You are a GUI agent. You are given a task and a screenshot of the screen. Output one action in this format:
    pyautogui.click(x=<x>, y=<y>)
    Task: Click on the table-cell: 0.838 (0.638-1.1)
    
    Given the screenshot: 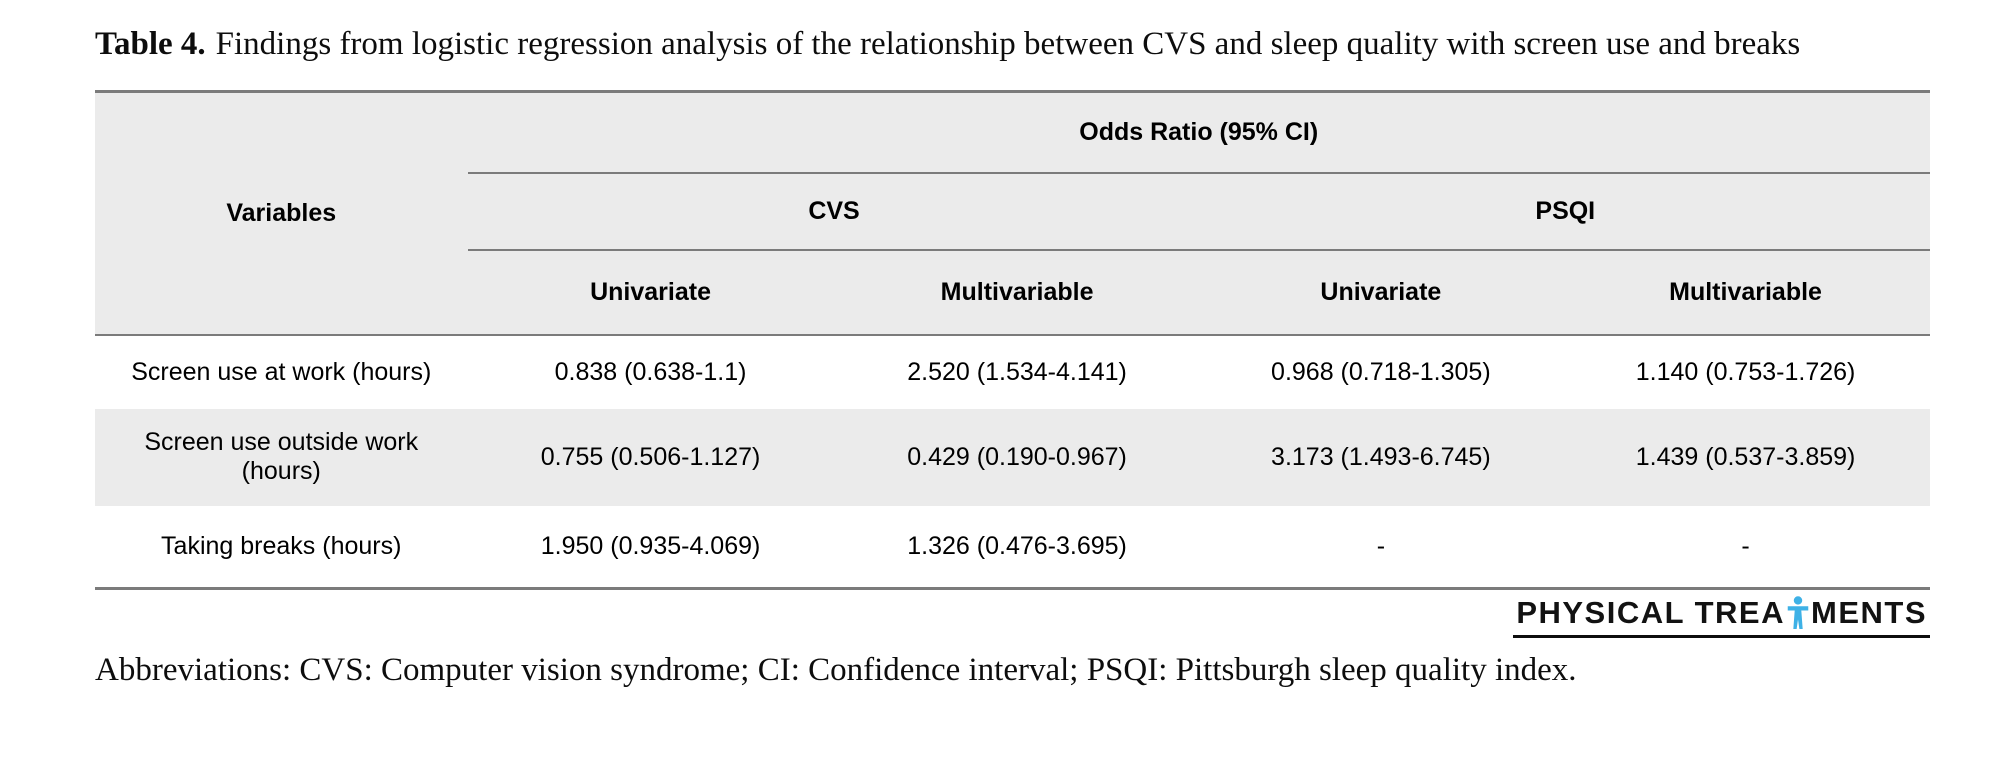 What is the action you would take?
    pyautogui.click(x=650, y=371)
    